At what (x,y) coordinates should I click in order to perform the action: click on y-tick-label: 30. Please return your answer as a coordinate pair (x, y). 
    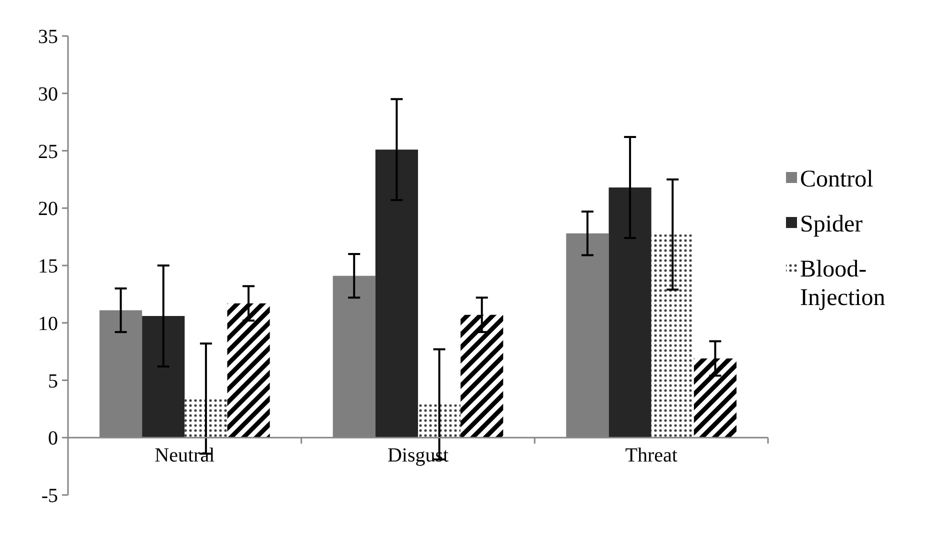
    Looking at the image, I should click on (48, 94).